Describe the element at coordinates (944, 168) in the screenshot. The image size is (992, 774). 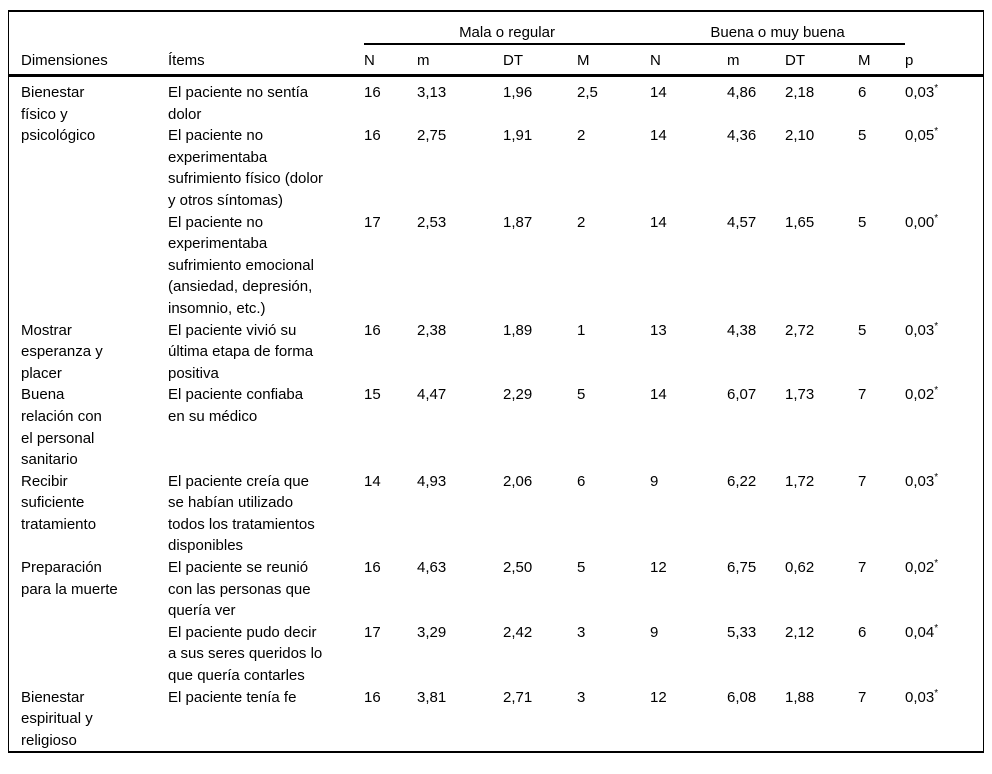
I see `p-value-cell: 0,05*` at that location.